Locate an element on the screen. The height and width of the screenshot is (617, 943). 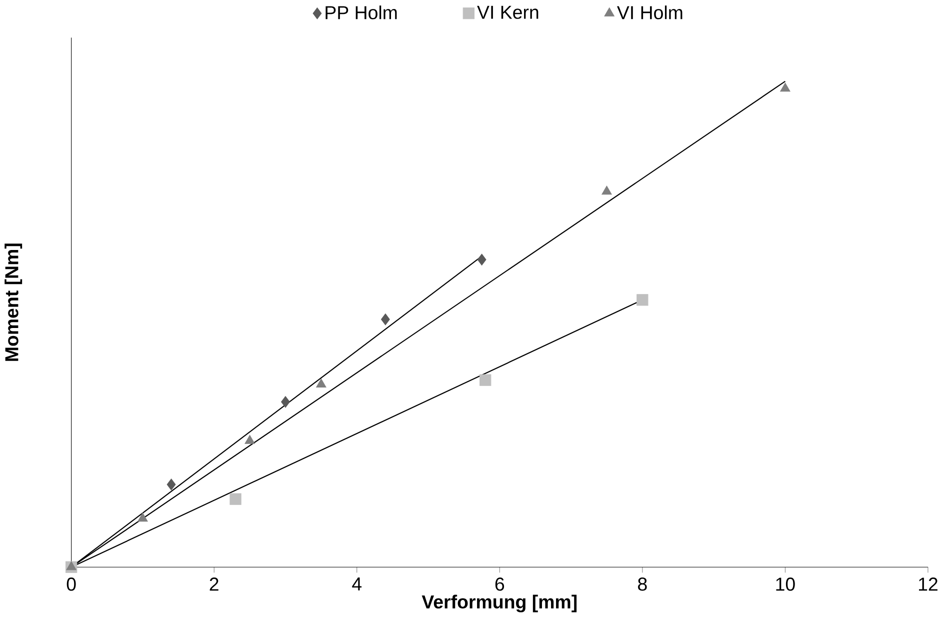
legend-label: PP Holm is located at coordinates (361, 13).